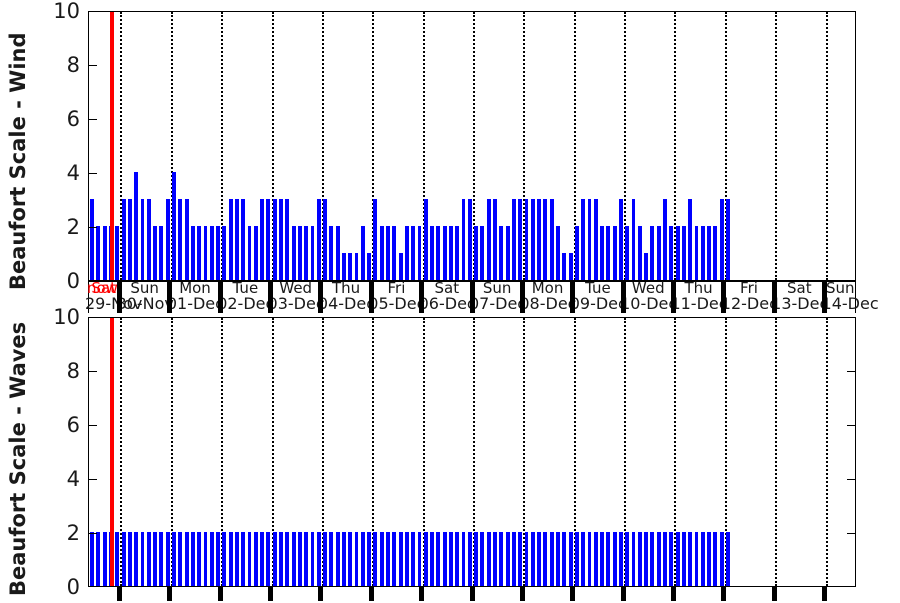 This screenshot has width=900, height=603. Describe the element at coordinates (447, 303) in the screenshot. I see `x-axis-day-date: 06-Dec` at that location.